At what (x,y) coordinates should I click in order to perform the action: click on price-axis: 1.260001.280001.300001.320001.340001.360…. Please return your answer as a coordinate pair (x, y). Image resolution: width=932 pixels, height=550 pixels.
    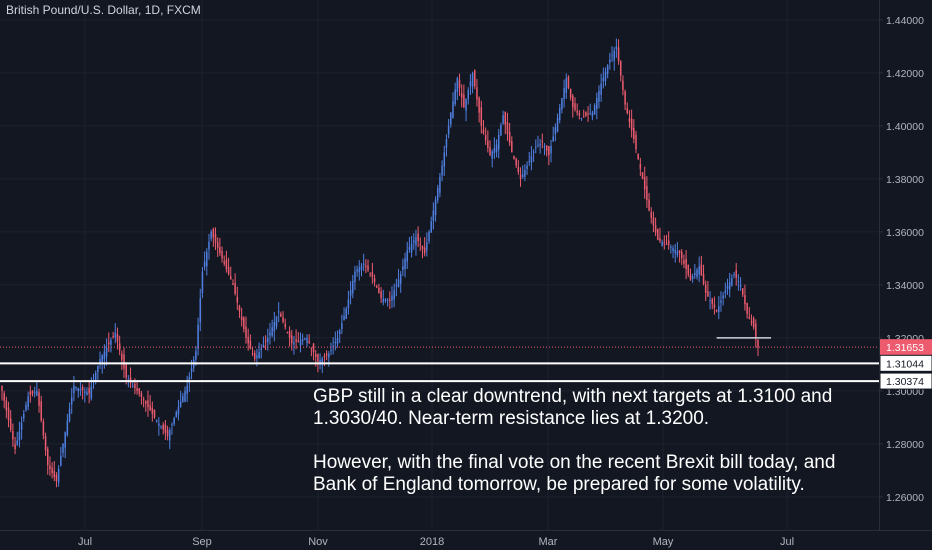
    Looking at the image, I should click on (901, 259).